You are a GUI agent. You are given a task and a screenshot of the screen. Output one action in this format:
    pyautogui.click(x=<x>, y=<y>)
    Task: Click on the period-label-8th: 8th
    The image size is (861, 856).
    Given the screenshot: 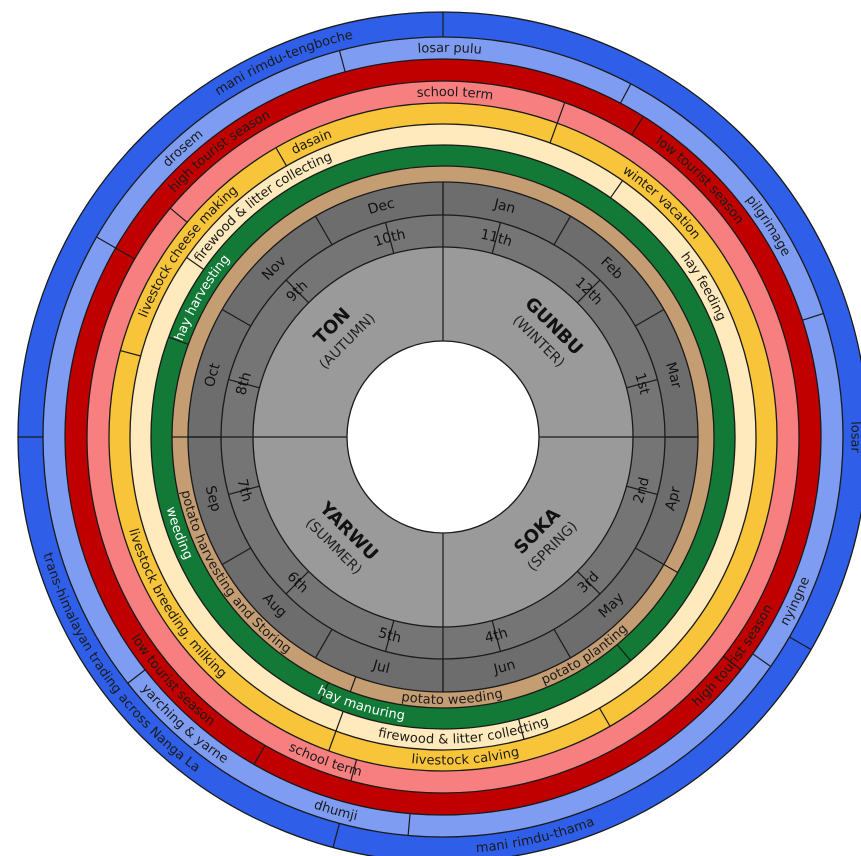 What is the action you would take?
    pyautogui.click(x=243, y=383)
    